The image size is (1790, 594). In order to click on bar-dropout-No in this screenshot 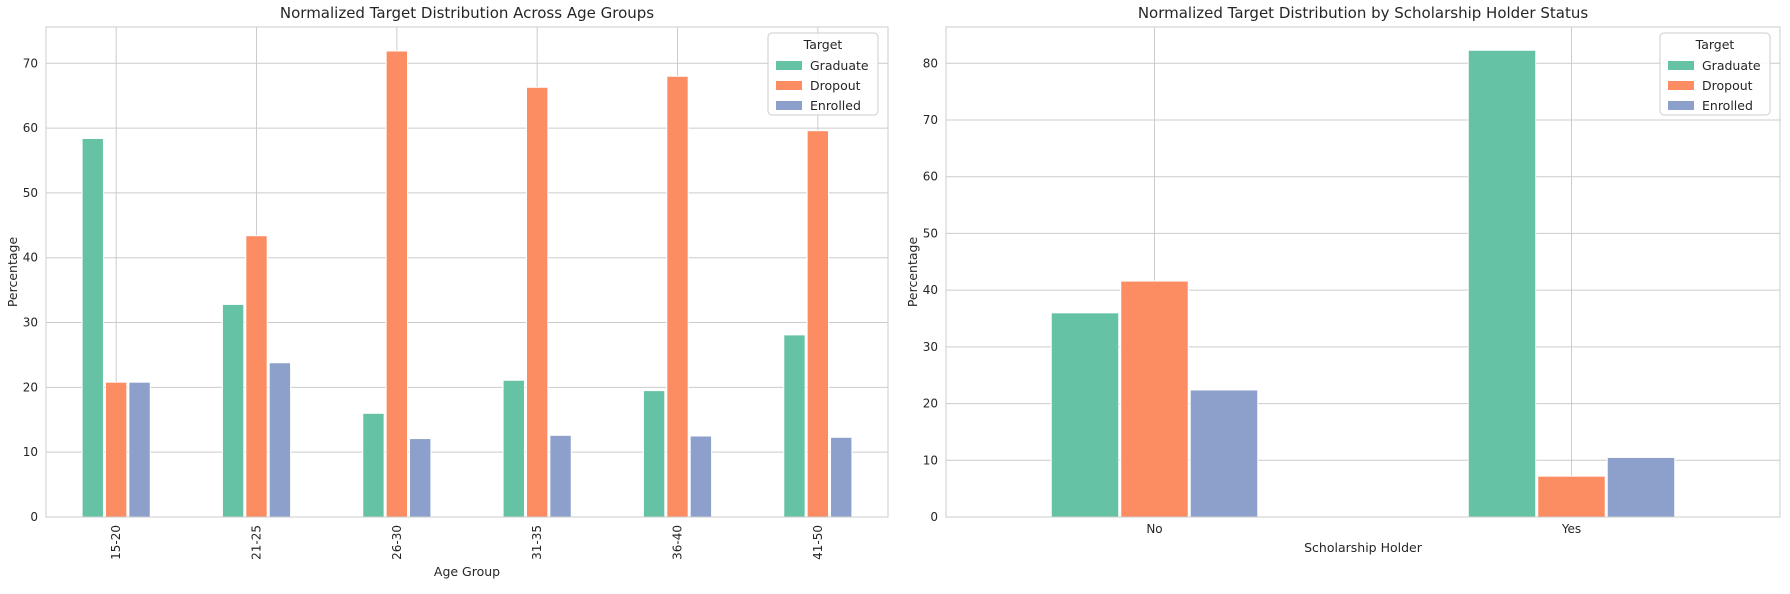, I will do `click(1154, 399)`.